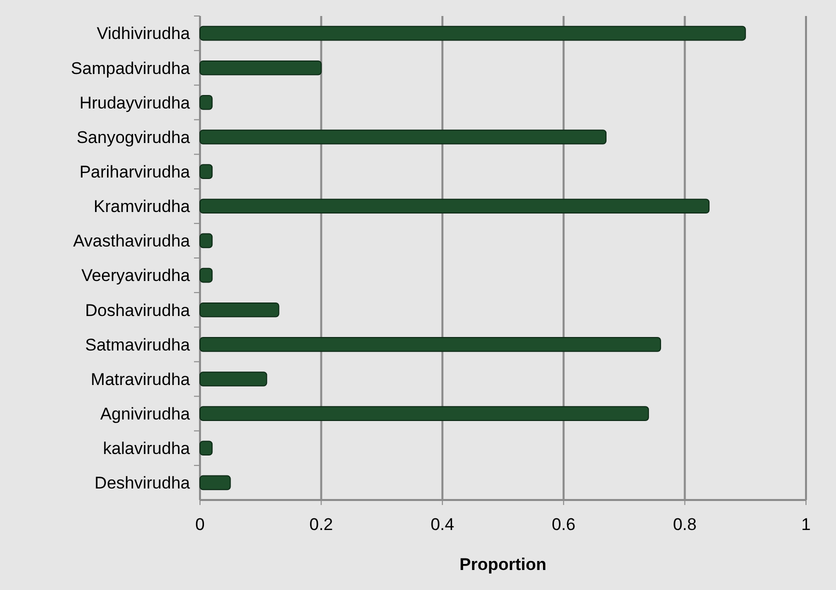 Image resolution: width=836 pixels, height=590 pixels. I want to click on x-tick-label: 0.8, so click(684, 524).